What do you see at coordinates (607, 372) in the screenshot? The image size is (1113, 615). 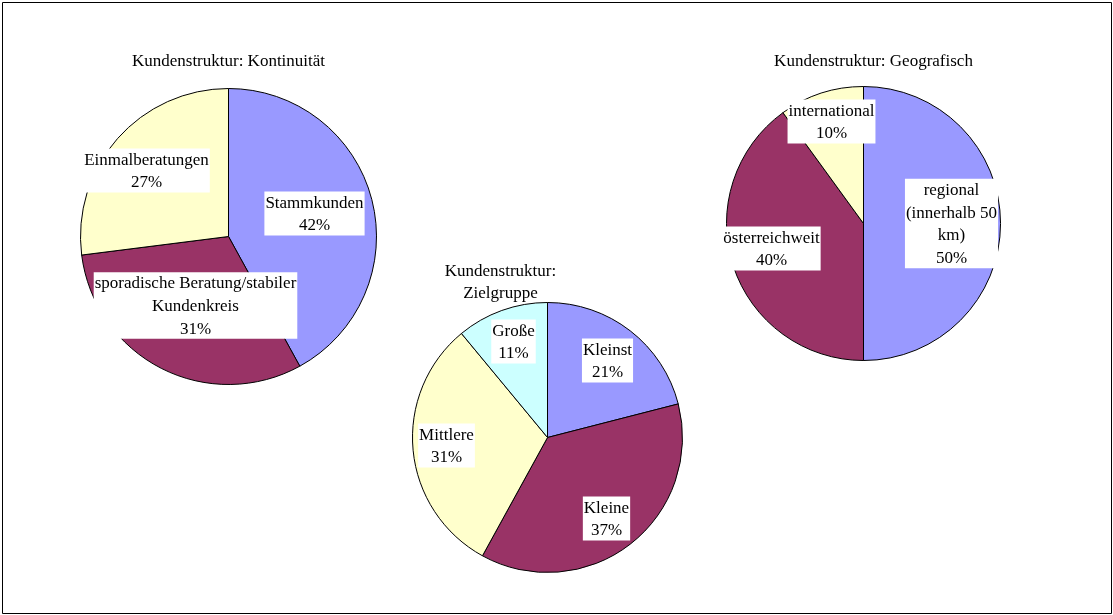 I see `data-label: 21%` at bounding box center [607, 372].